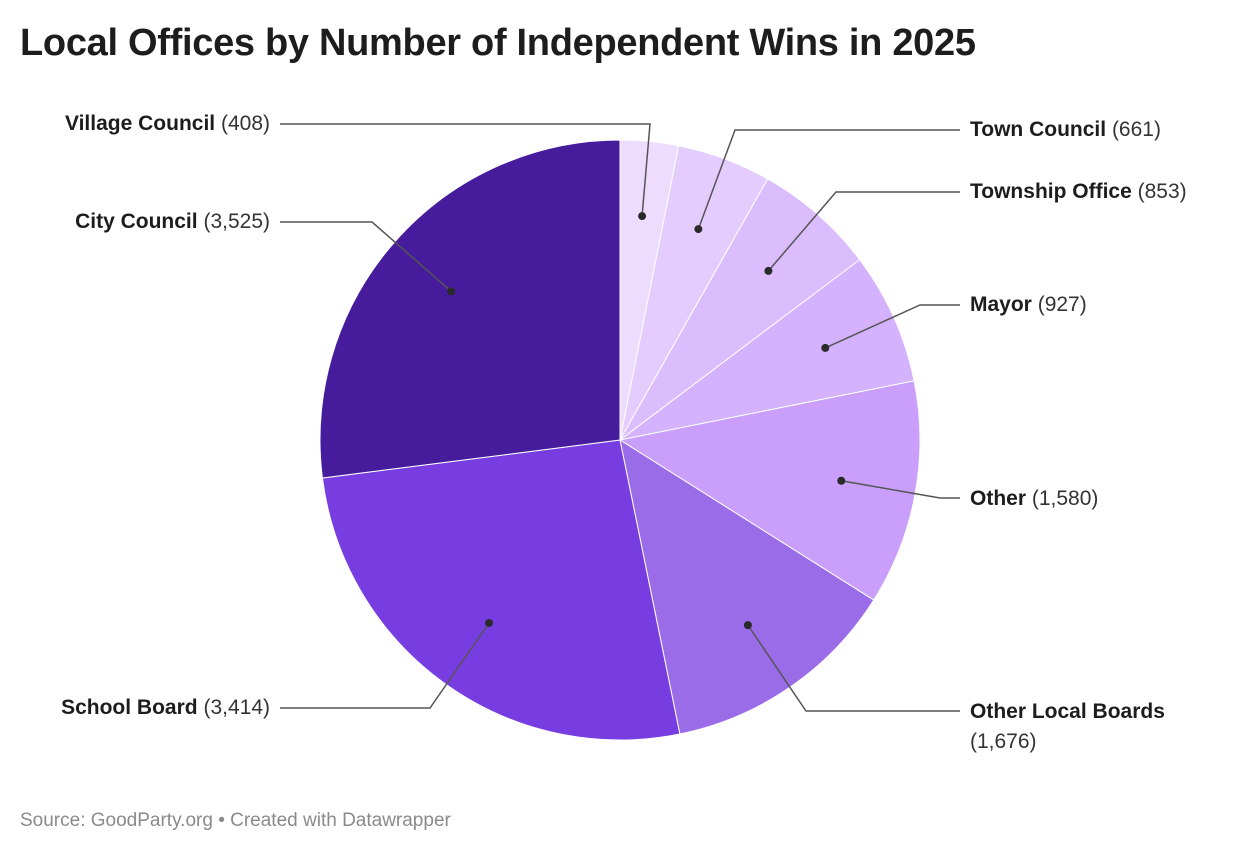 This screenshot has width=1240, height=856. I want to click on pie-slice-township-office, so click(740, 309).